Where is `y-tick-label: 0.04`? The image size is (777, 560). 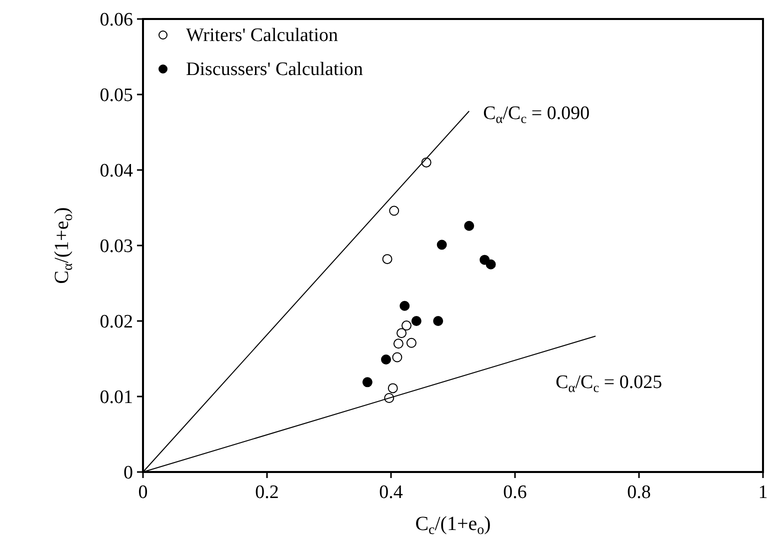
y-tick-label: 0.04 is located at coordinates (117, 171).